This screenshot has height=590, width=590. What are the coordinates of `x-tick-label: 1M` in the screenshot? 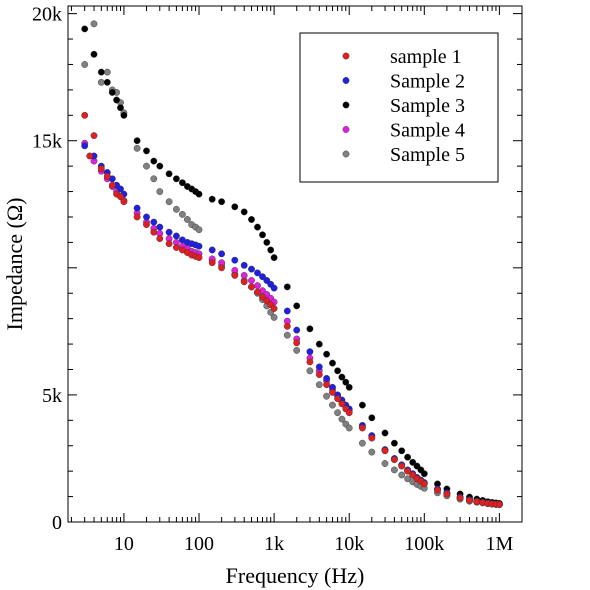 It's located at (499, 544).